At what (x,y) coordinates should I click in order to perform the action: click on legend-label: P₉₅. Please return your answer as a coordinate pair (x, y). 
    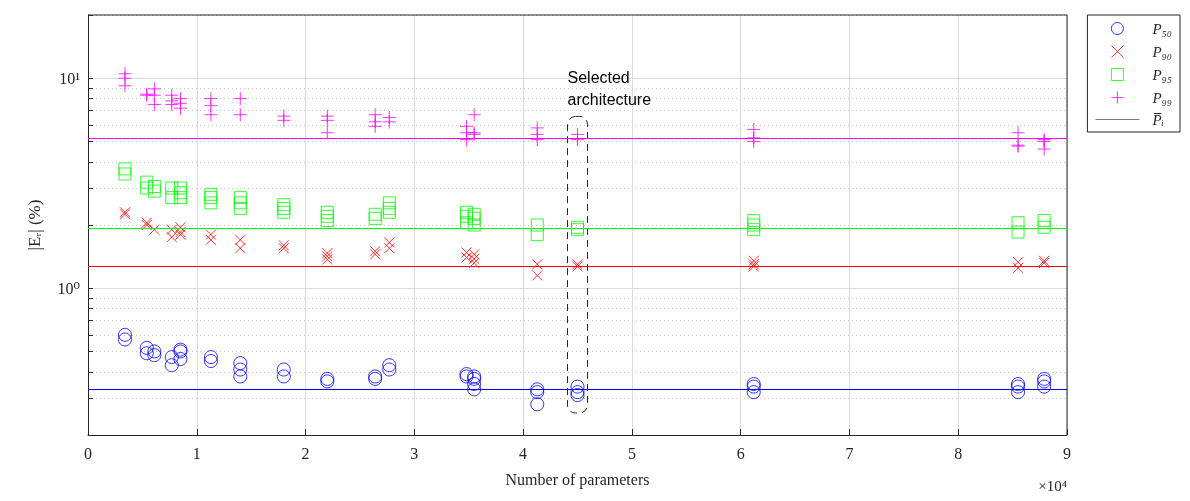
    Looking at the image, I should click on (1161, 74).